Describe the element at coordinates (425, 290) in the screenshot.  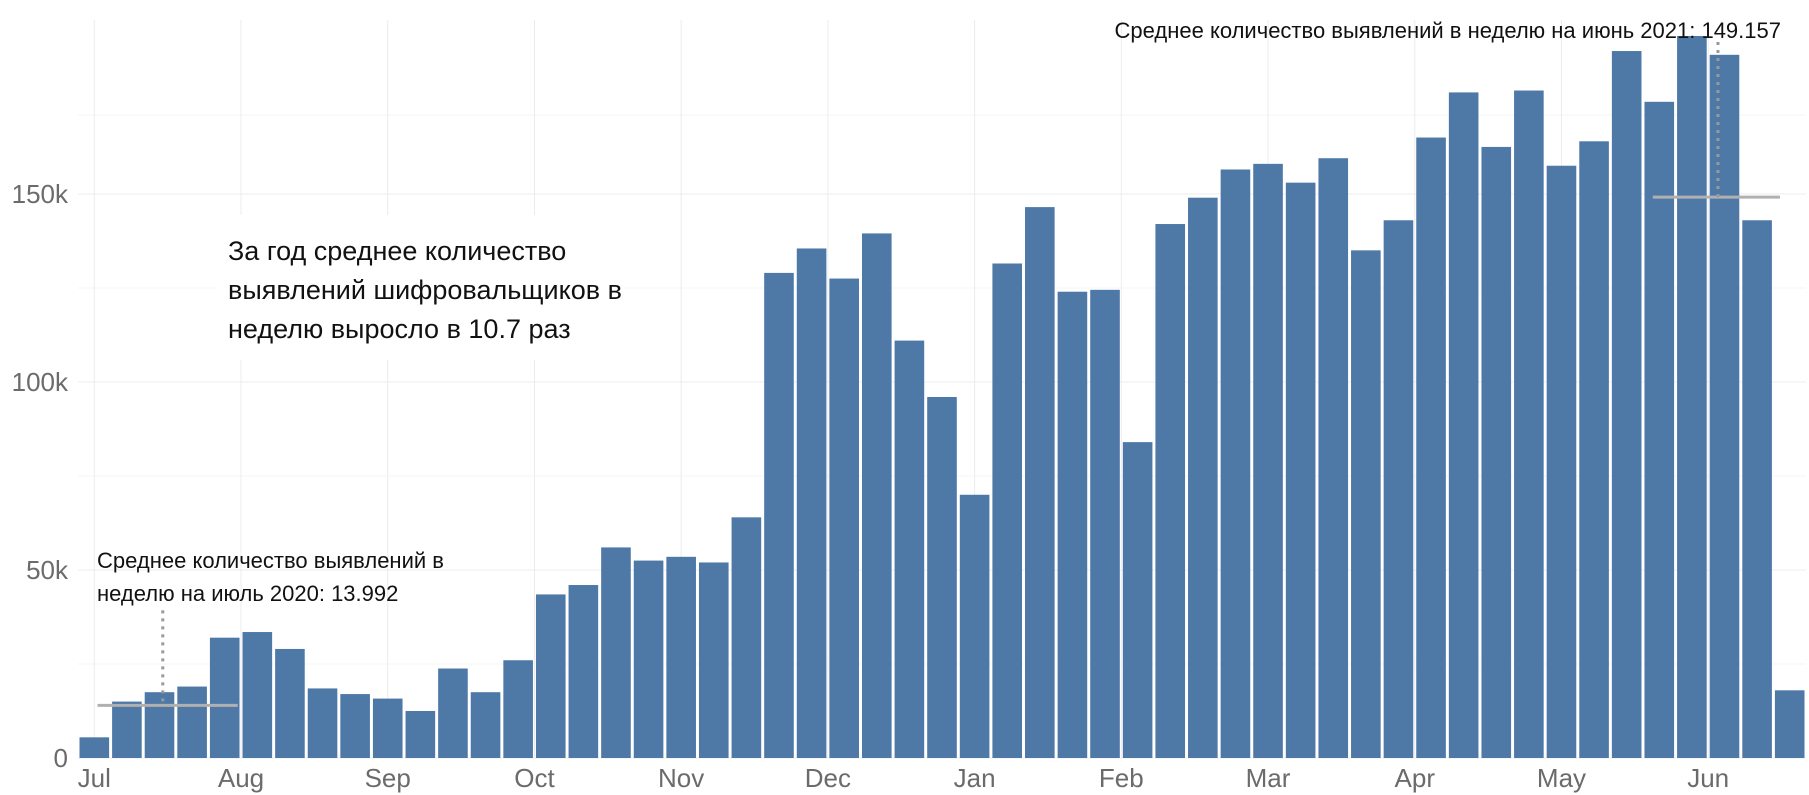
I see `growth-annotation-line-2: выявлений шифровальщиков в` at that location.